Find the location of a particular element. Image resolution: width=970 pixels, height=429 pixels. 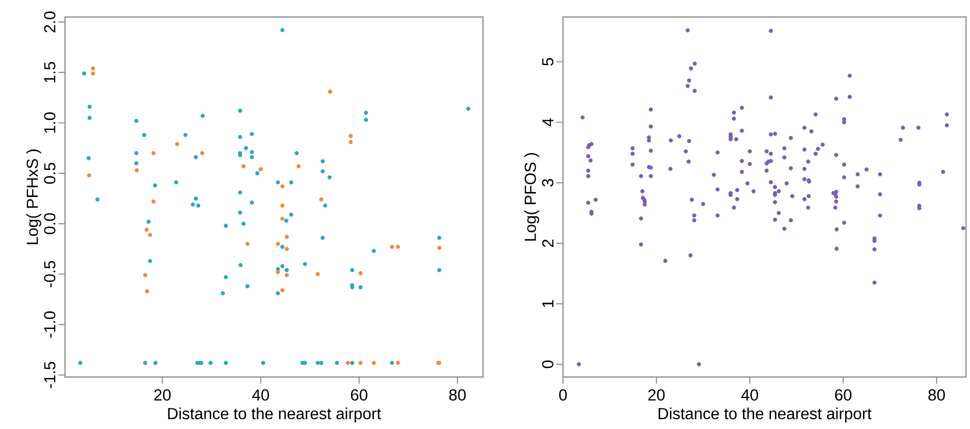

y-tick-label: 3 is located at coordinates (548, 183).